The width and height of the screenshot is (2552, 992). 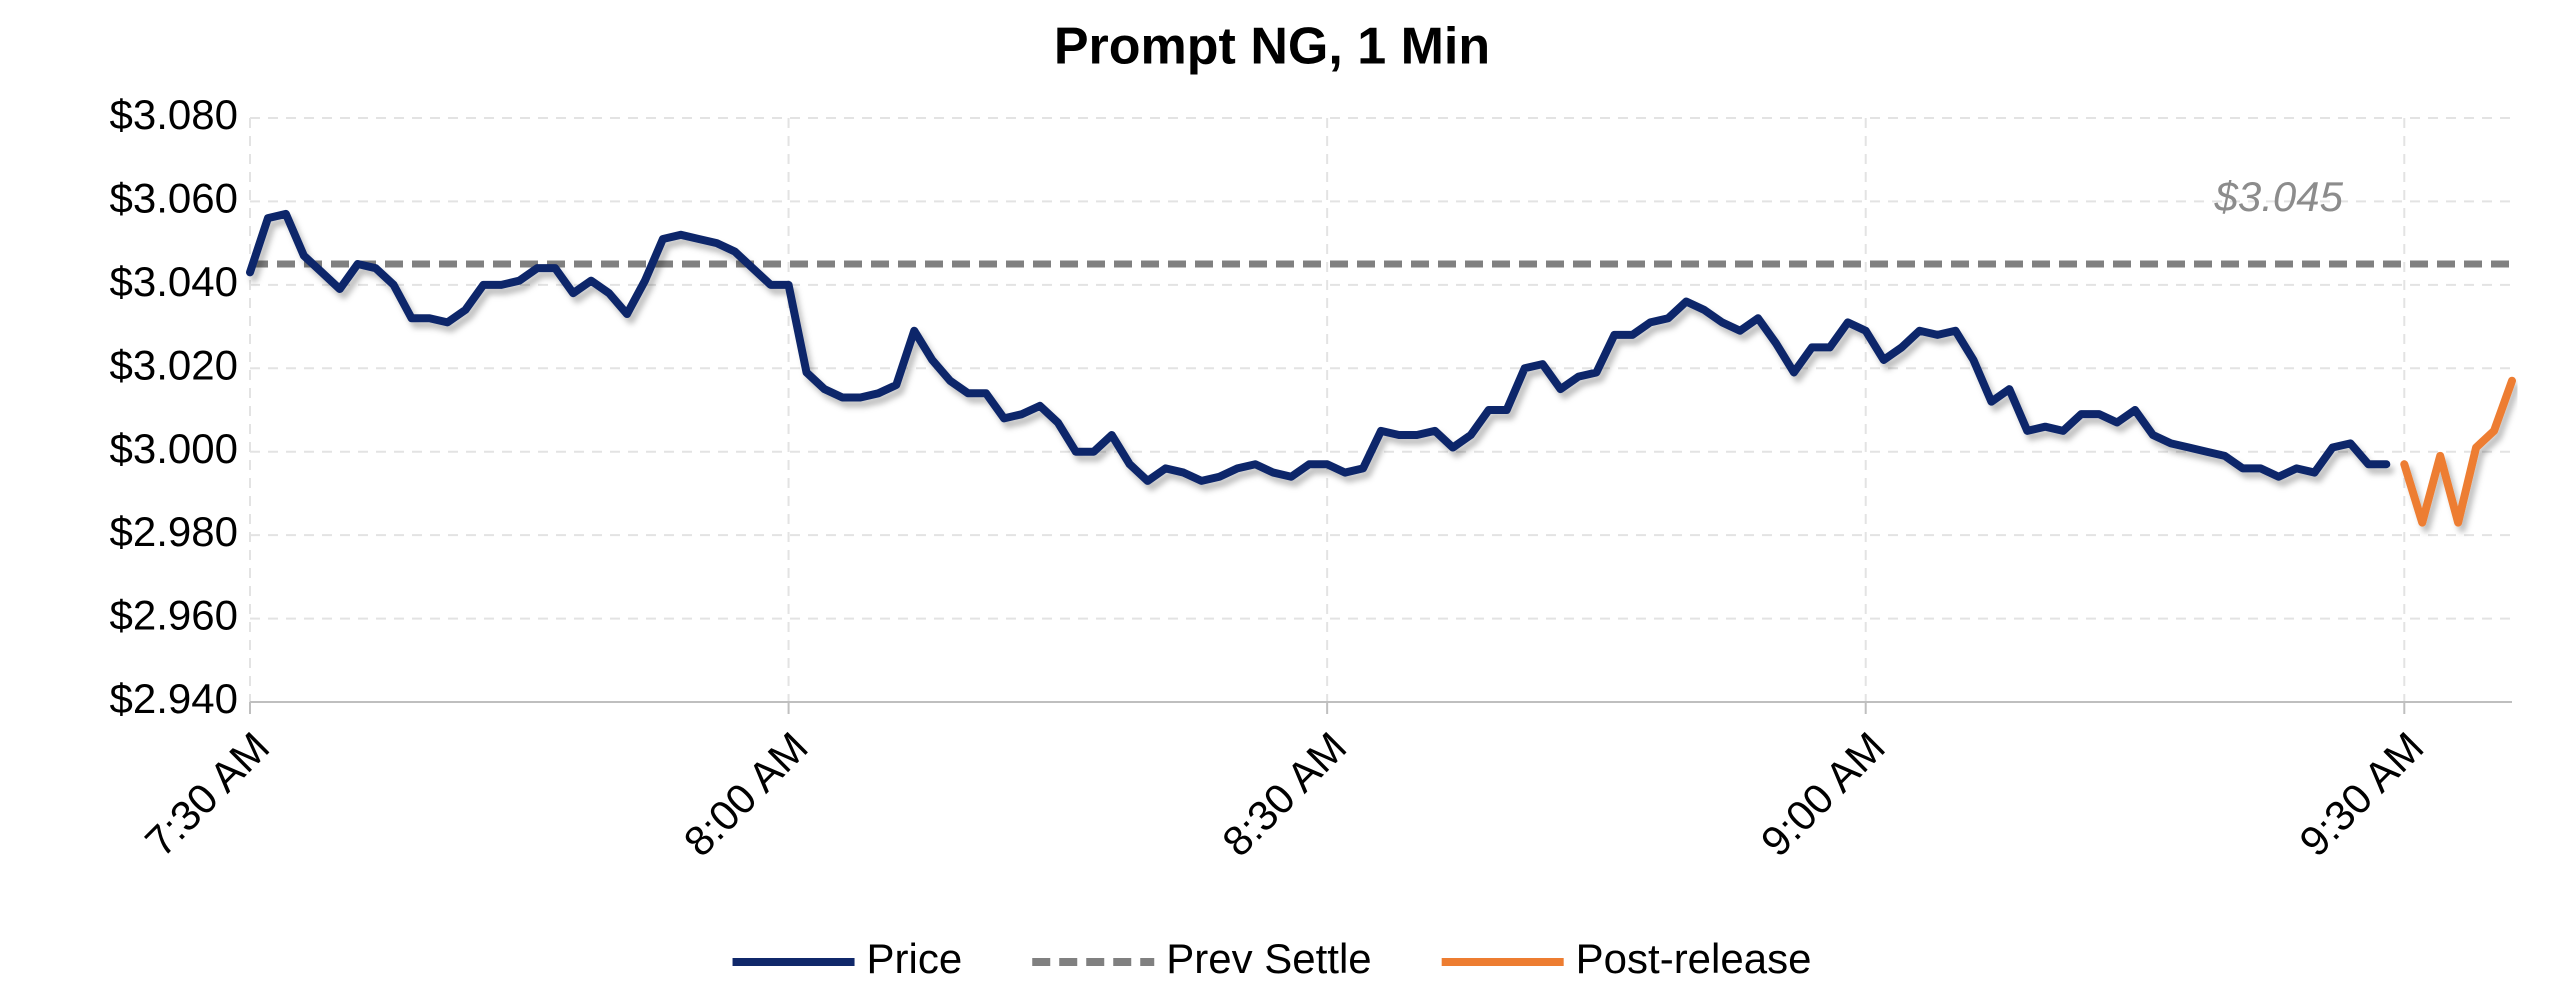 What do you see at coordinates (746, 794) in the screenshot?
I see `x-tick-label: 8:00 AM` at bounding box center [746, 794].